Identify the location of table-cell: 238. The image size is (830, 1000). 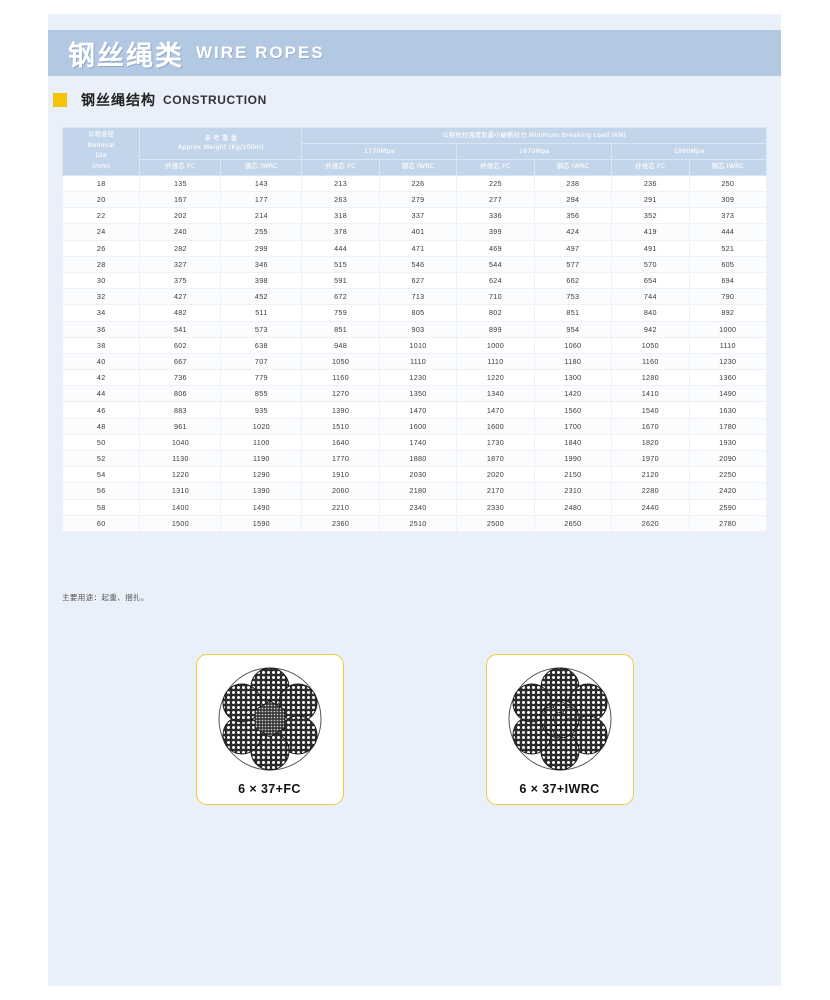
(573, 184).